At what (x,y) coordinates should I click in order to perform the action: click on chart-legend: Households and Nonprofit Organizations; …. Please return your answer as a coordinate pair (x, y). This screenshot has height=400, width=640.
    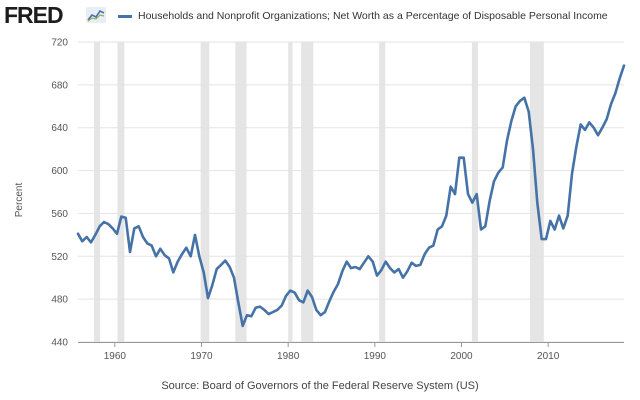
    Looking at the image, I should click on (363, 16).